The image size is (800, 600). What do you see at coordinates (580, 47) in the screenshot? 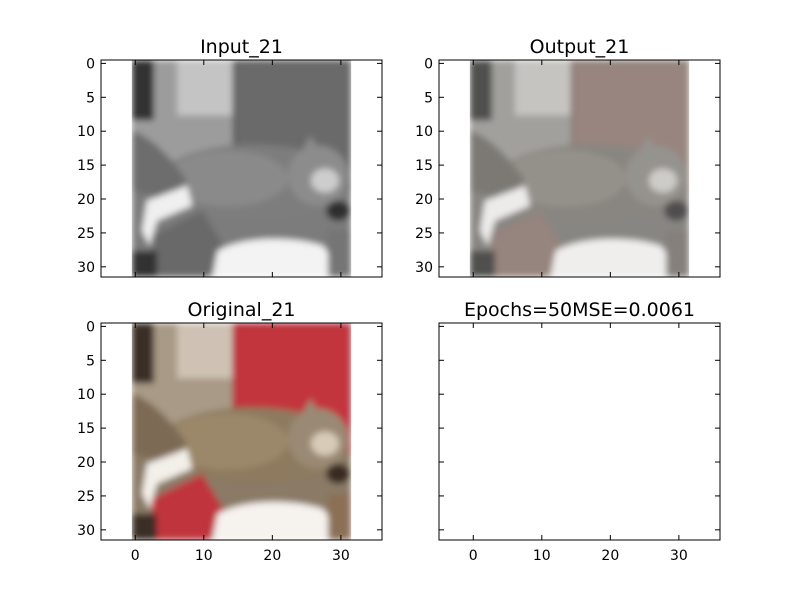
I see `subplot-title: Output_21` at bounding box center [580, 47].